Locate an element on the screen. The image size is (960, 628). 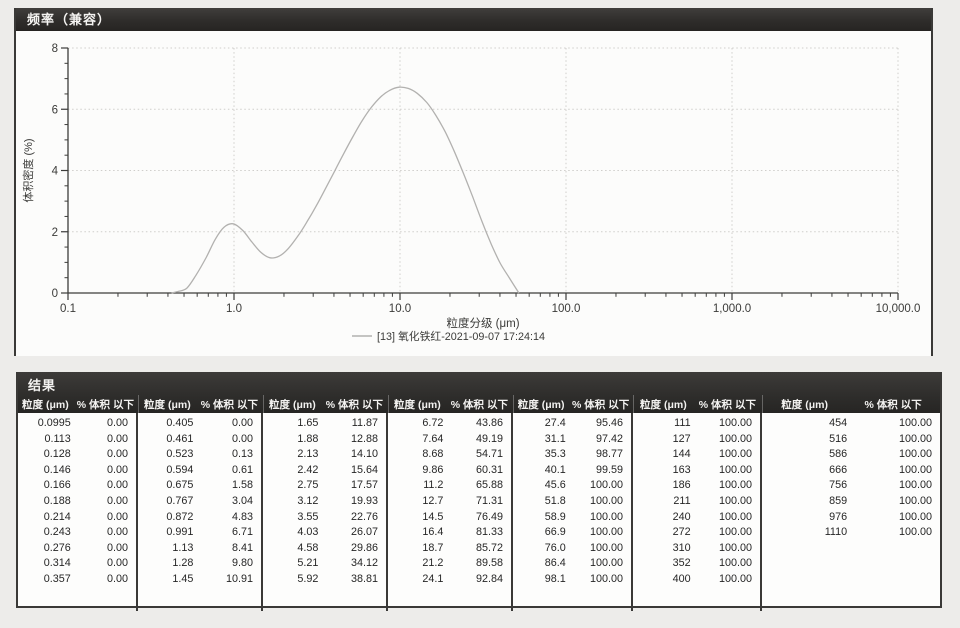
frequency-panel-titlebar: 频率（兼容） is located at coordinates (473, 19).